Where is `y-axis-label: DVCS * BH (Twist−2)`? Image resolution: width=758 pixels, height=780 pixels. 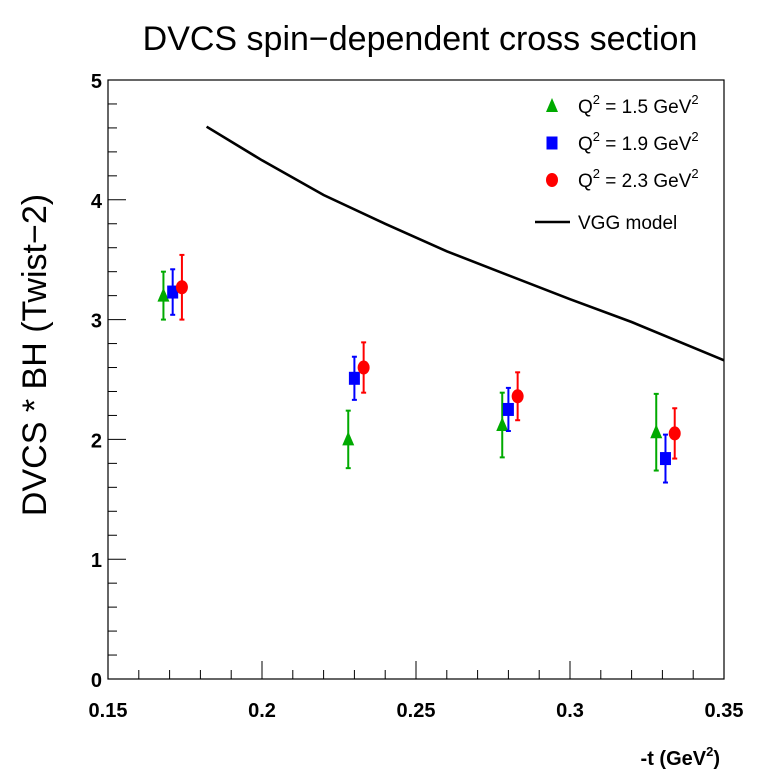
y-axis-label: DVCS * BH (Twist−2) is located at coordinates (35, 355).